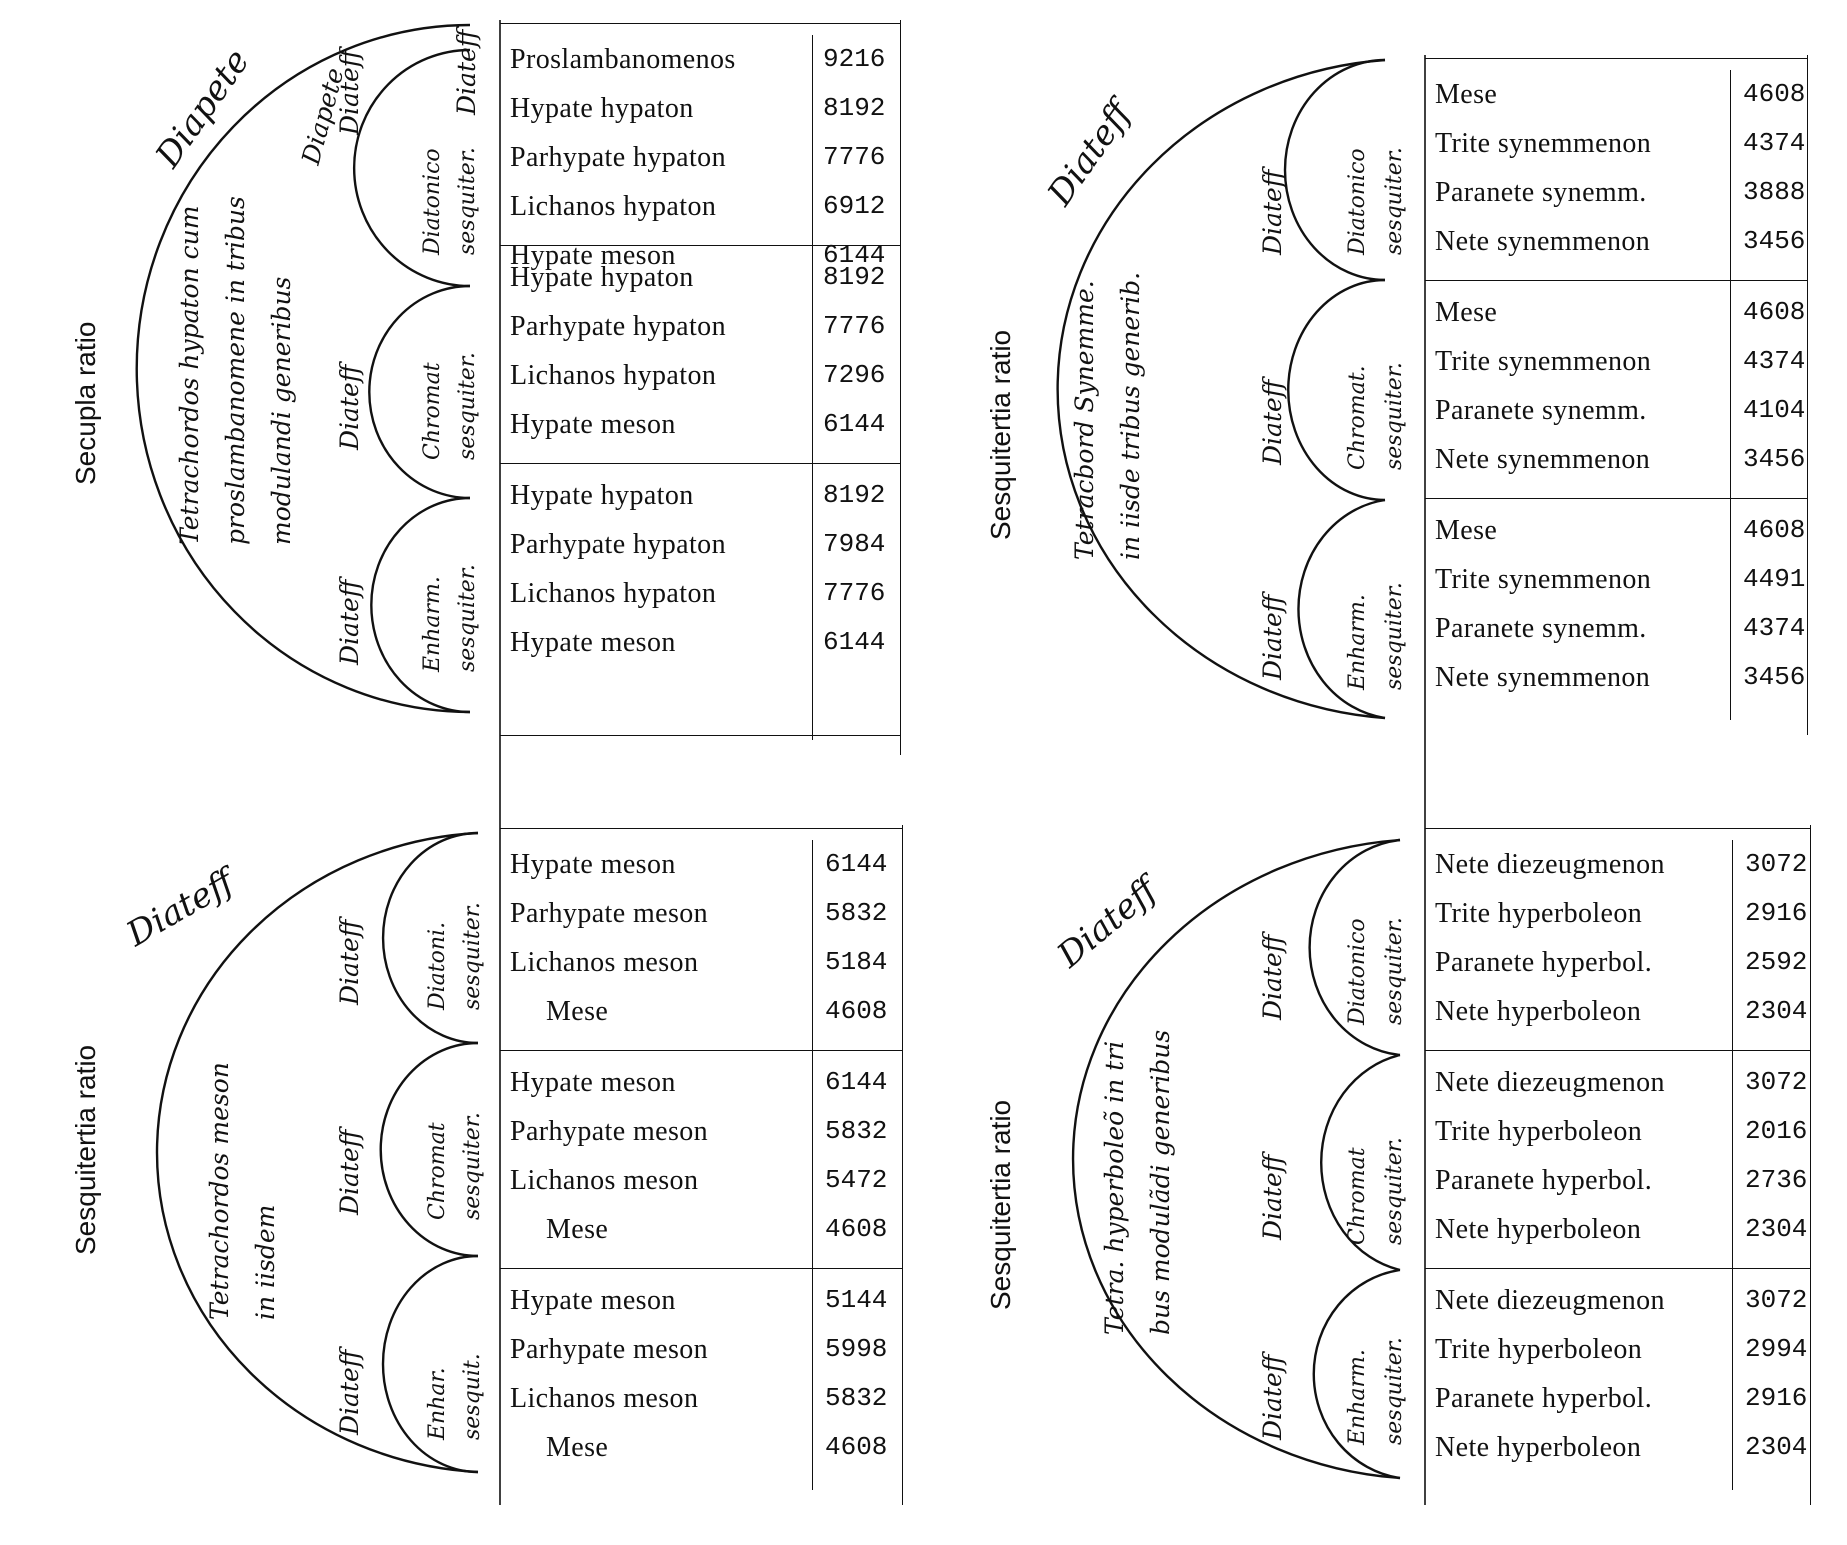 Image resolution: width=1847 pixels, height=1545 pixels. Describe the element at coordinates (700, 375) in the screenshot. I see `table-row: Lichanos hypaton 7296` at that location.